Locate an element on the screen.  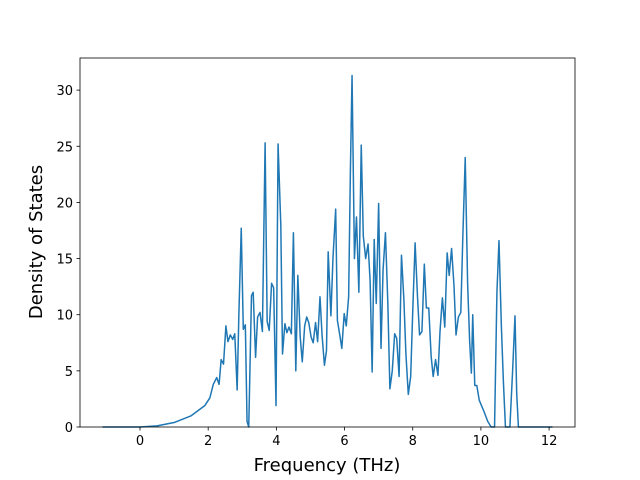
y-tick-label: 30 is located at coordinates (64, 91).